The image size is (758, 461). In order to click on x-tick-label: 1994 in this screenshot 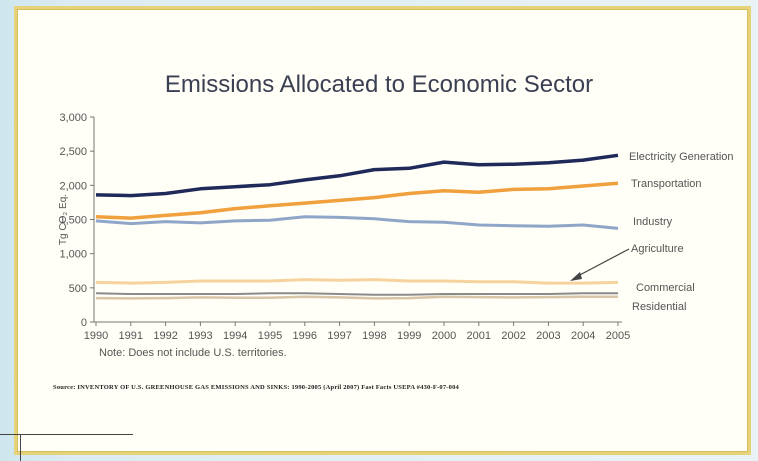, I will do `click(235, 336)`.